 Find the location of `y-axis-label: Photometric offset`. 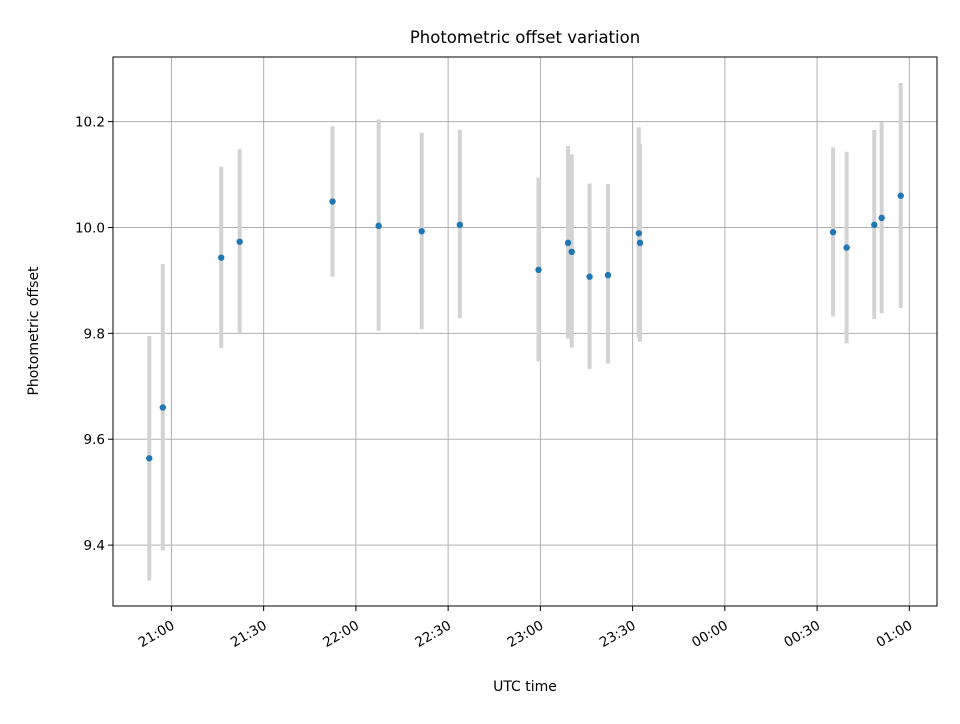

y-axis-label: Photometric offset is located at coordinates (34, 331).